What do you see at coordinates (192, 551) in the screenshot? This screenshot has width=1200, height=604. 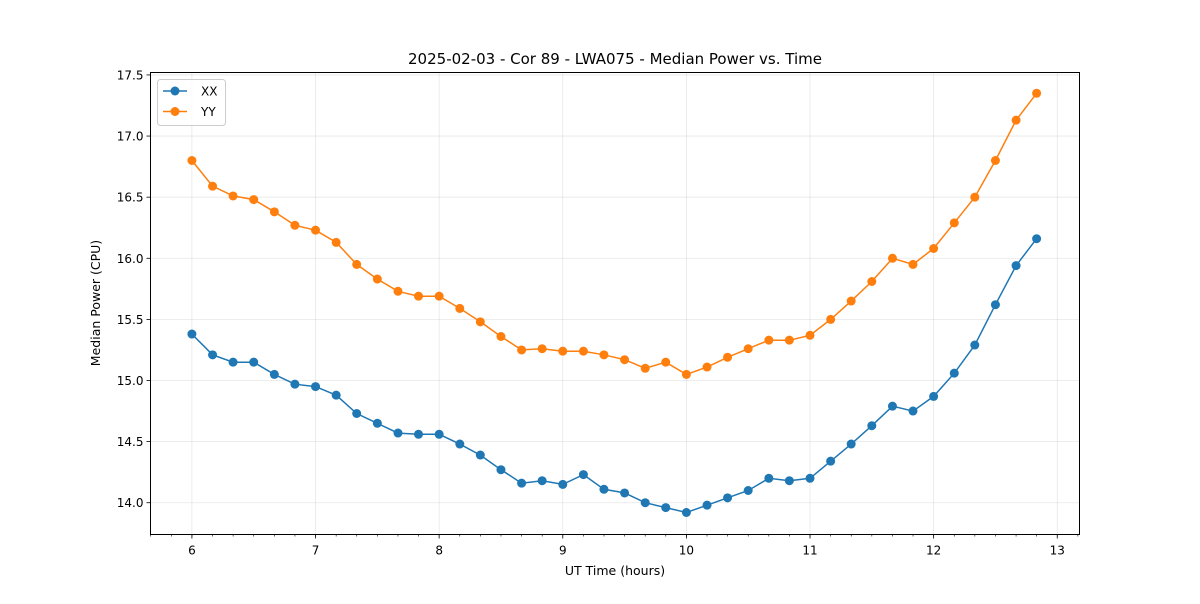 I see `x-tick-label: 6` at bounding box center [192, 551].